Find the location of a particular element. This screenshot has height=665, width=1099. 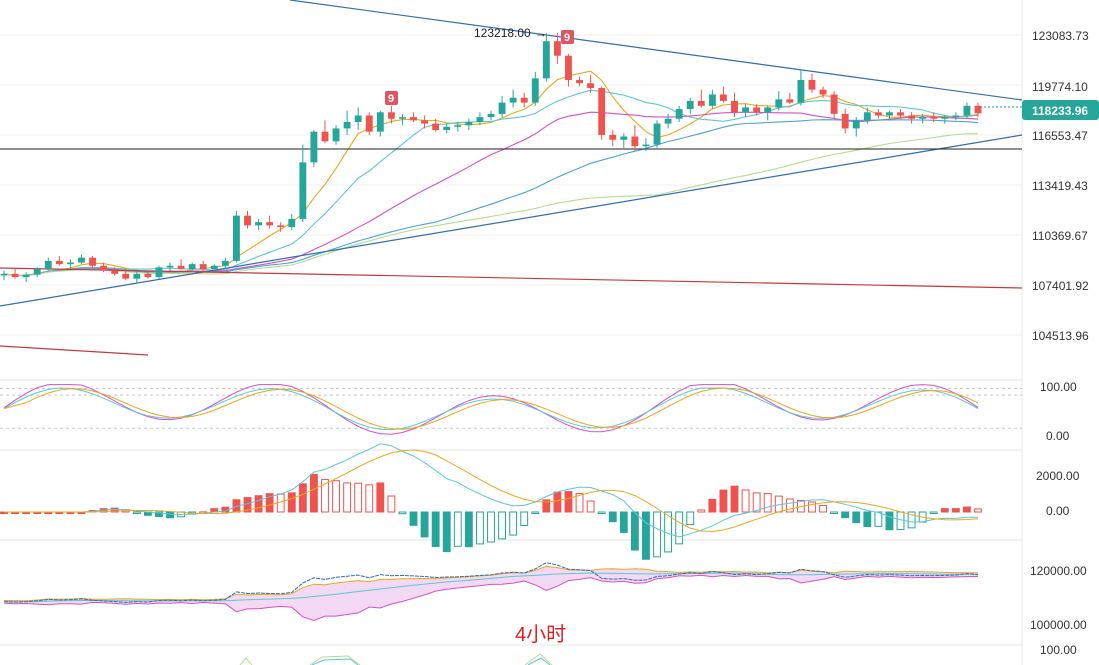

band-lower-line is located at coordinates (491, 598).